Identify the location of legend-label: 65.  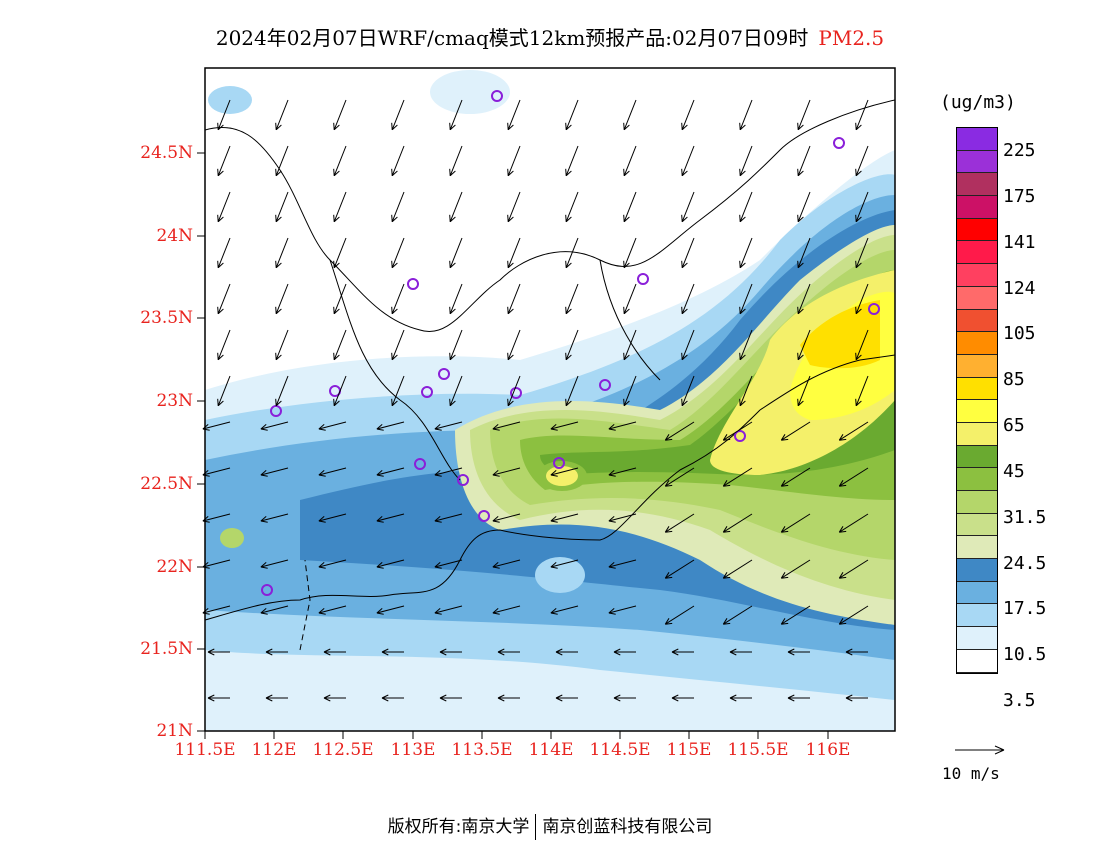
(1014, 425).